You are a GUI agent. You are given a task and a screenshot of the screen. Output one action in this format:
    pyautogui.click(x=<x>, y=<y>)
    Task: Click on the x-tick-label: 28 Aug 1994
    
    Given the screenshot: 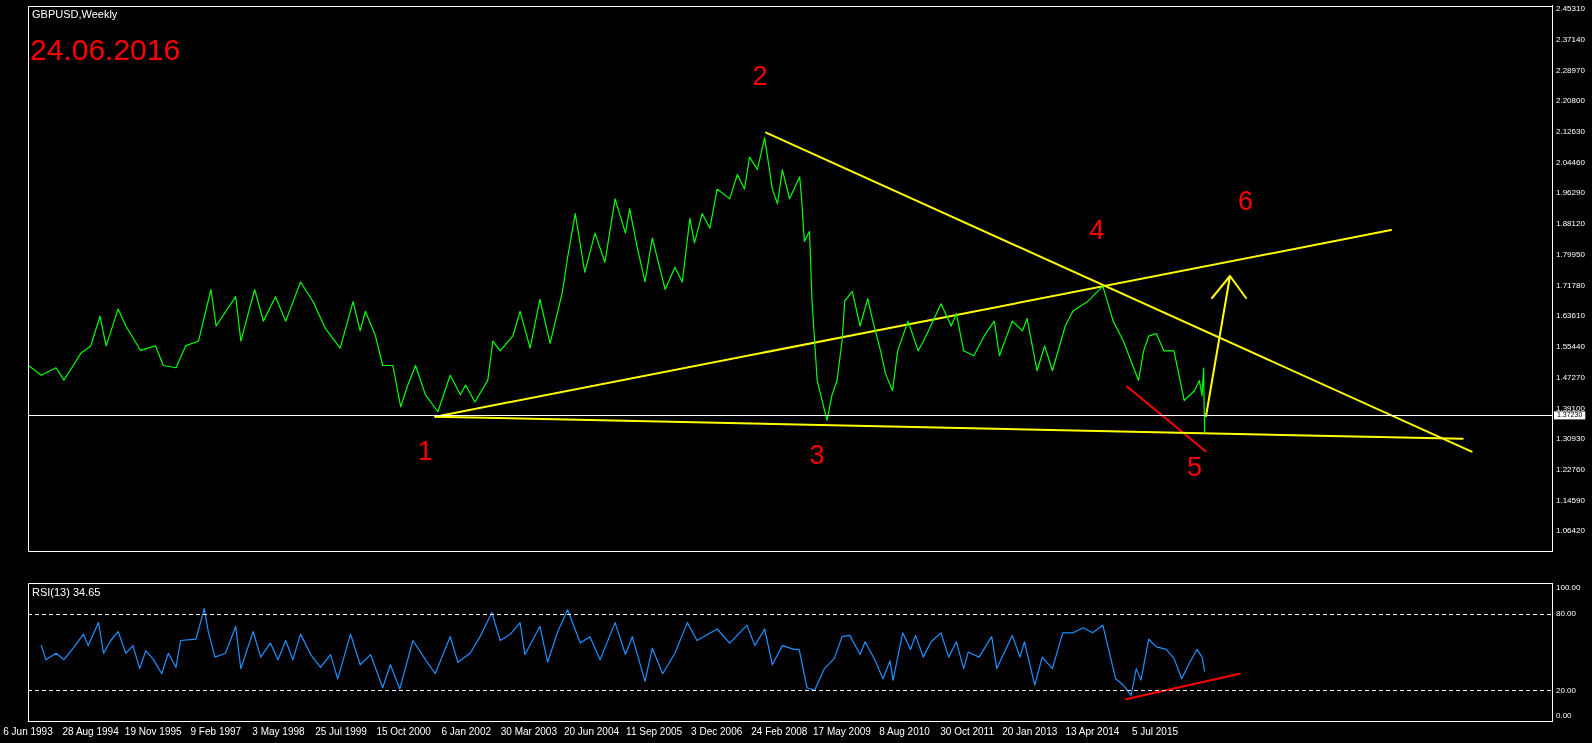 What is the action you would take?
    pyautogui.click(x=91, y=731)
    